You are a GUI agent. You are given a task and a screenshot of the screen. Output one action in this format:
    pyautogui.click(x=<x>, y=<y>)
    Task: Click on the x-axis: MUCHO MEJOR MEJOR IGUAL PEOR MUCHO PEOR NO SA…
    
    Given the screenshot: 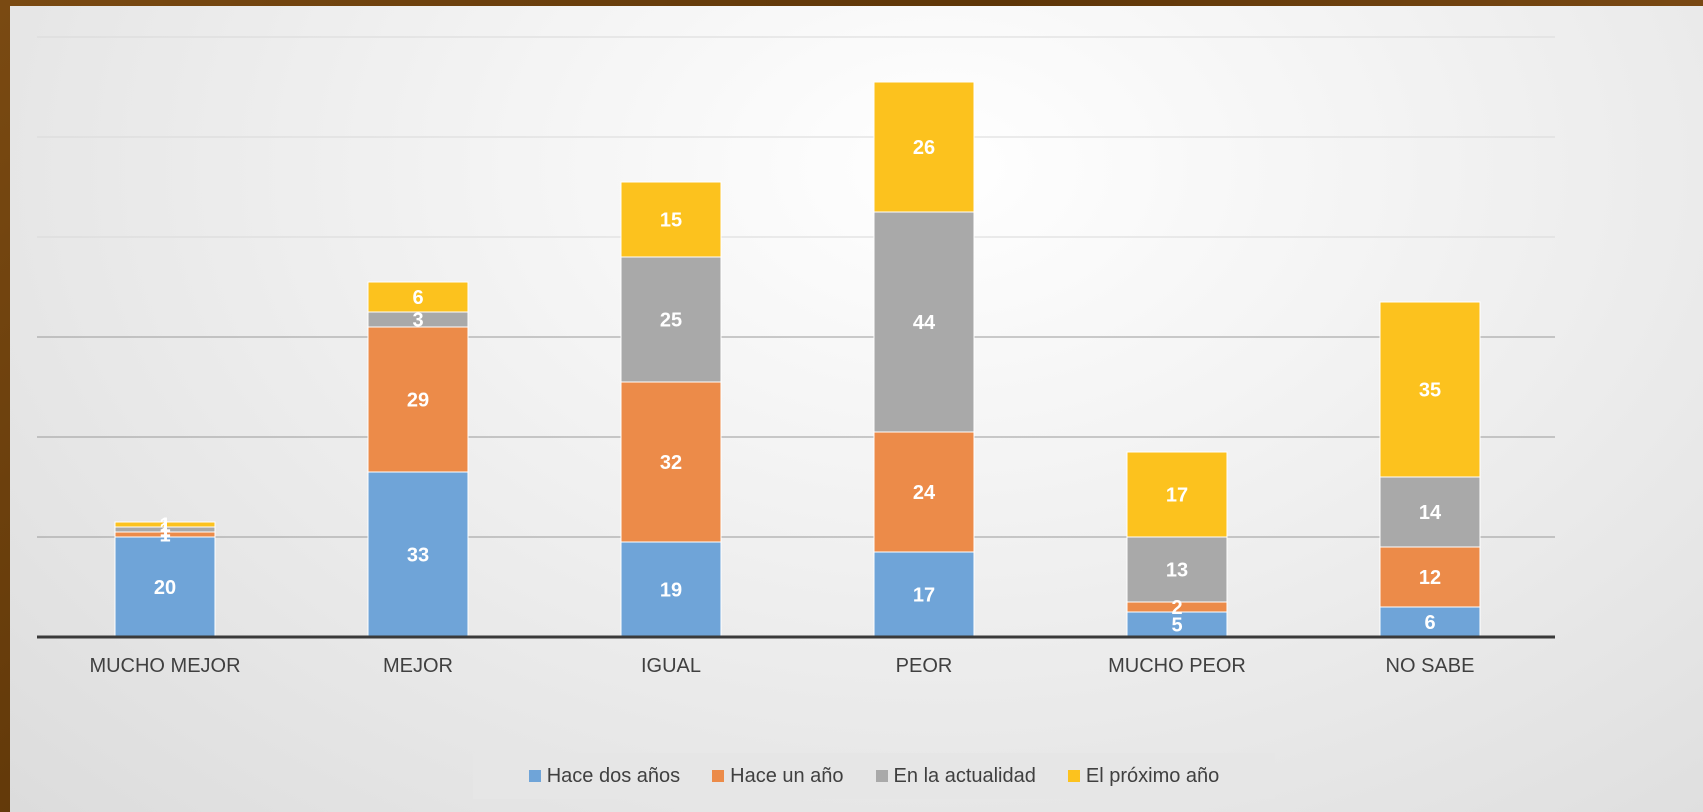 What is the action you would take?
    pyautogui.click(x=796, y=656)
    